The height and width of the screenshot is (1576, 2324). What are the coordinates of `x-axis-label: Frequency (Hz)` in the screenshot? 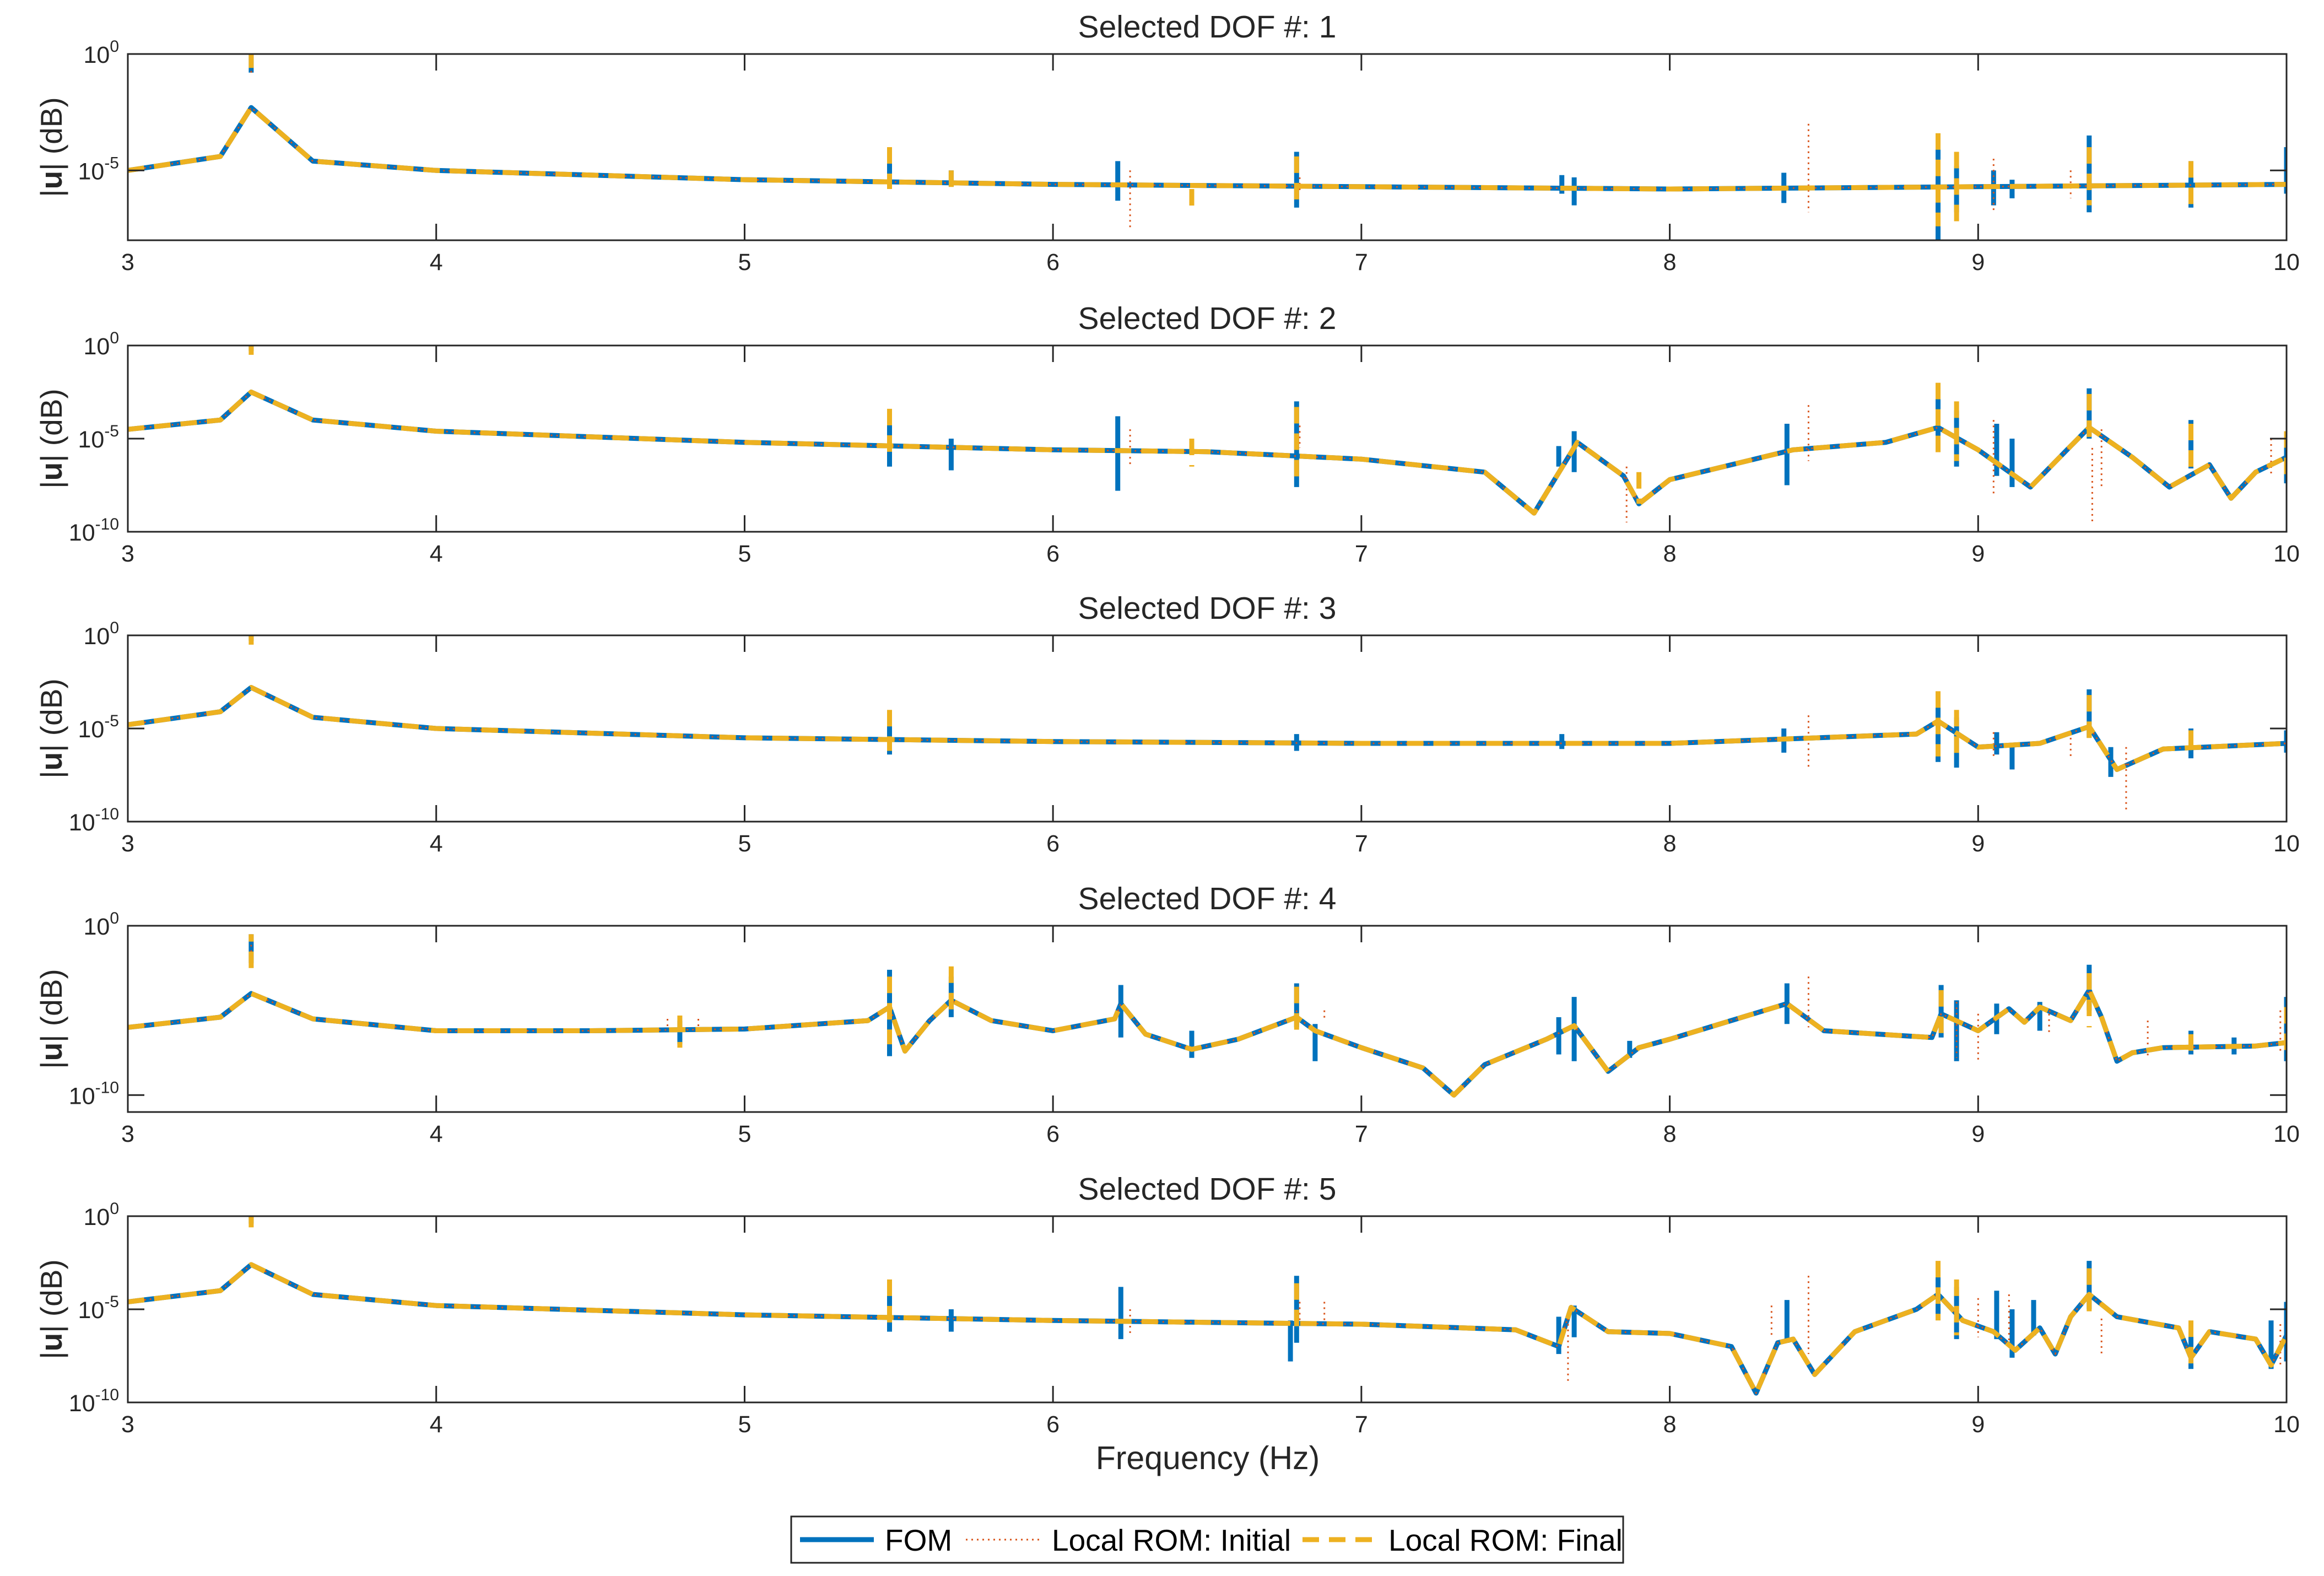 It's located at (1208, 1458).